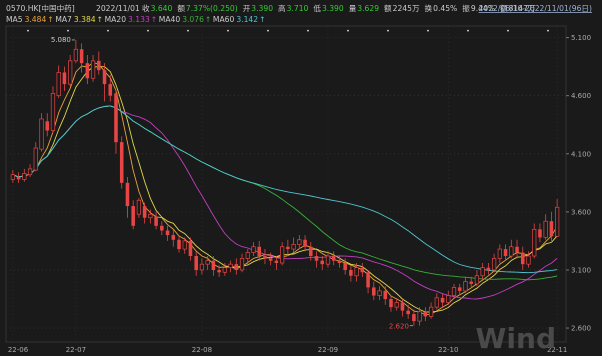 This screenshot has width=602, height=356. I want to click on ma-arrow-0: ↑, so click(50, 19).